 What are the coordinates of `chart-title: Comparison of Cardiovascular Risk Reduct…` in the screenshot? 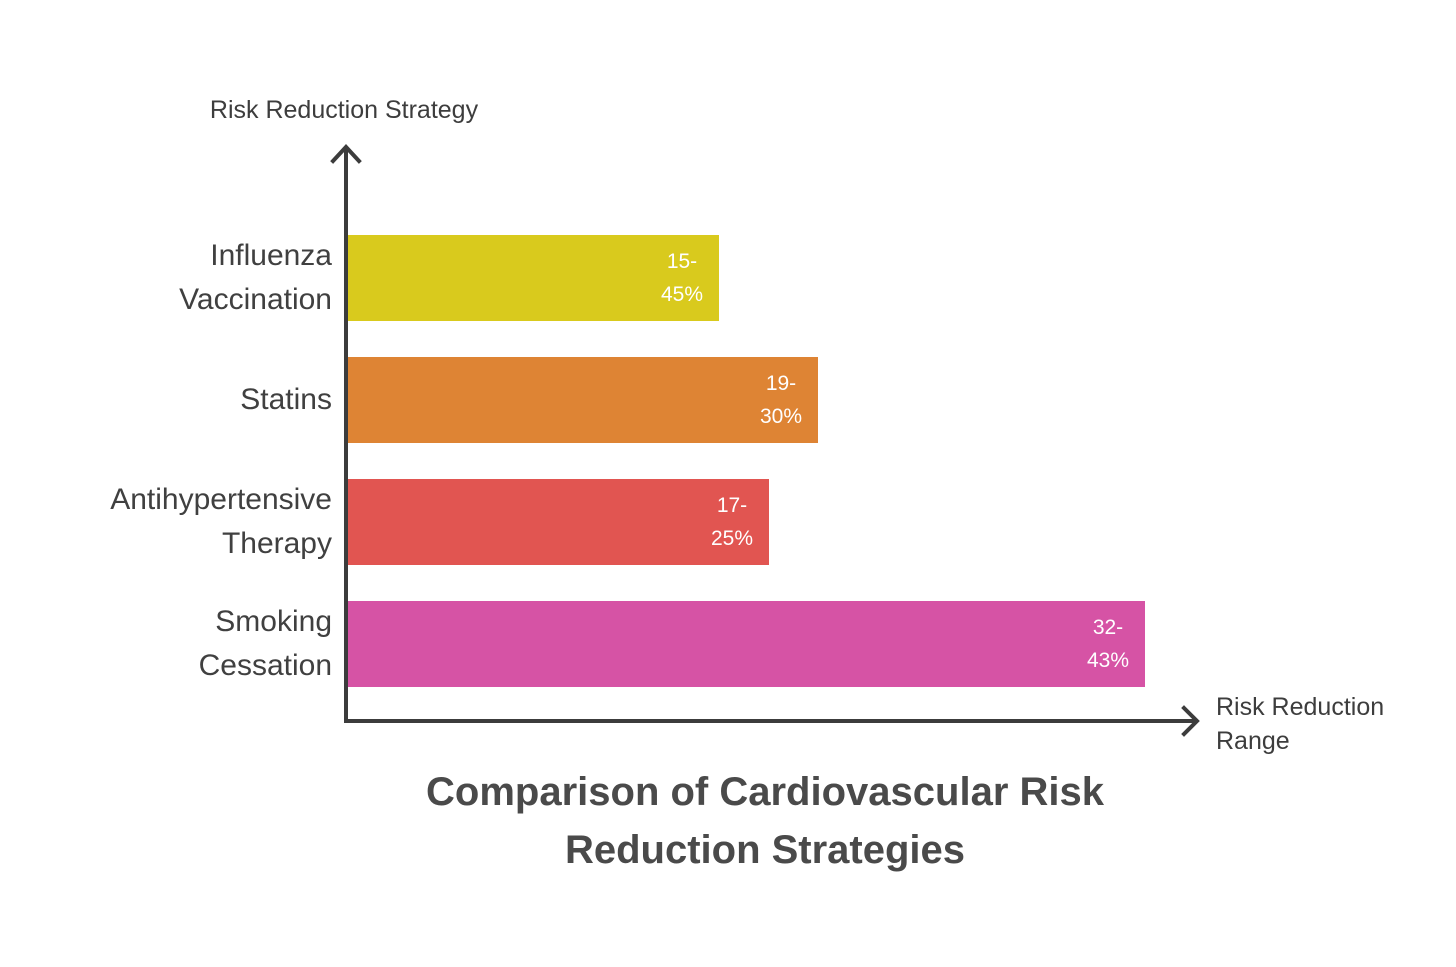 It's located at (765, 821).